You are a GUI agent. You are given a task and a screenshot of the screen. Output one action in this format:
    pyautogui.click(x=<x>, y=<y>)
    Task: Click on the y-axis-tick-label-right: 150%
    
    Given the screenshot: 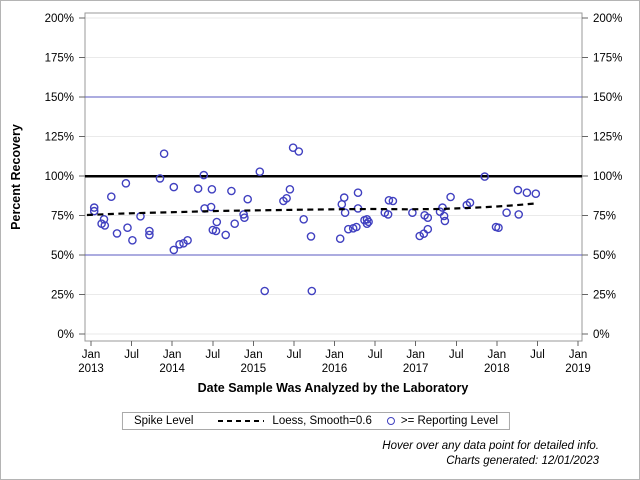 What is the action you would take?
    pyautogui.click(x=607, y=98)
    